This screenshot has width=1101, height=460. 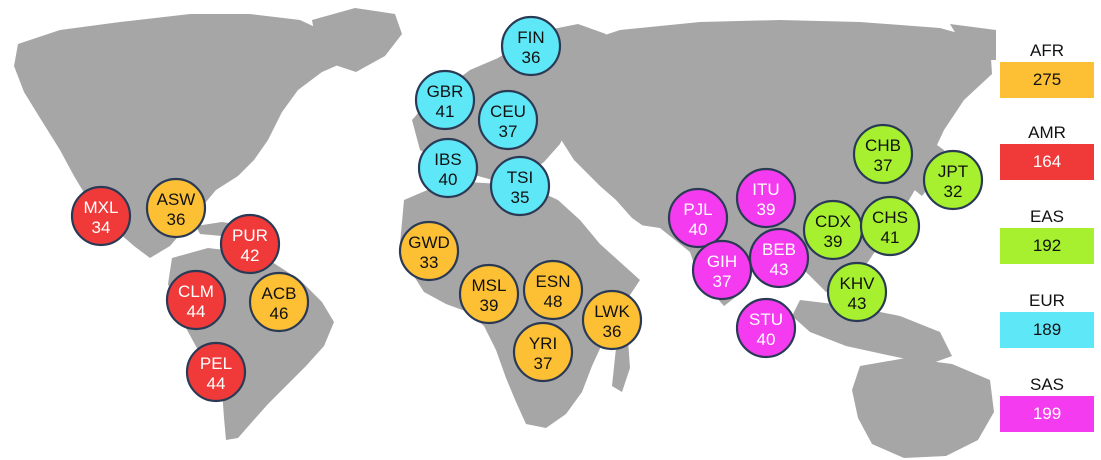 I want to click on population-code-clm: CLM, so click(x=196, y=291).